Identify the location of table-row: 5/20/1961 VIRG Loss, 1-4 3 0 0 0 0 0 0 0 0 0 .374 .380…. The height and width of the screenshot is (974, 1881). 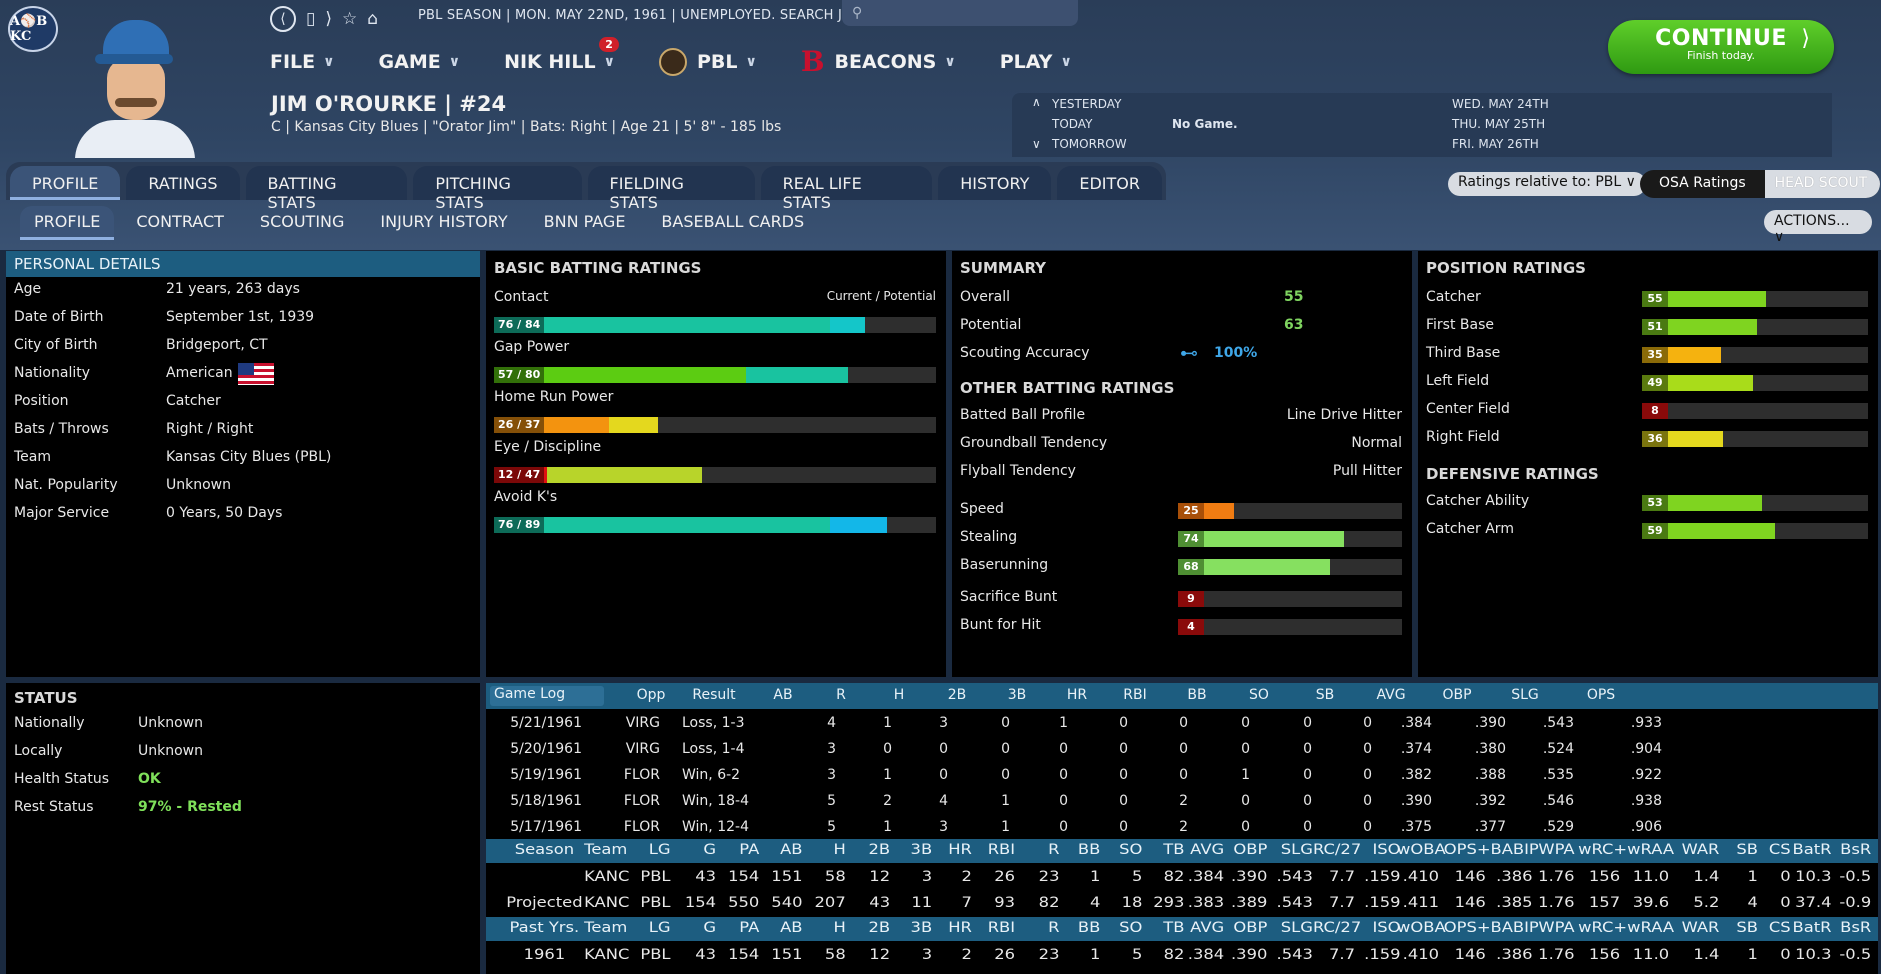
(1182, 749).